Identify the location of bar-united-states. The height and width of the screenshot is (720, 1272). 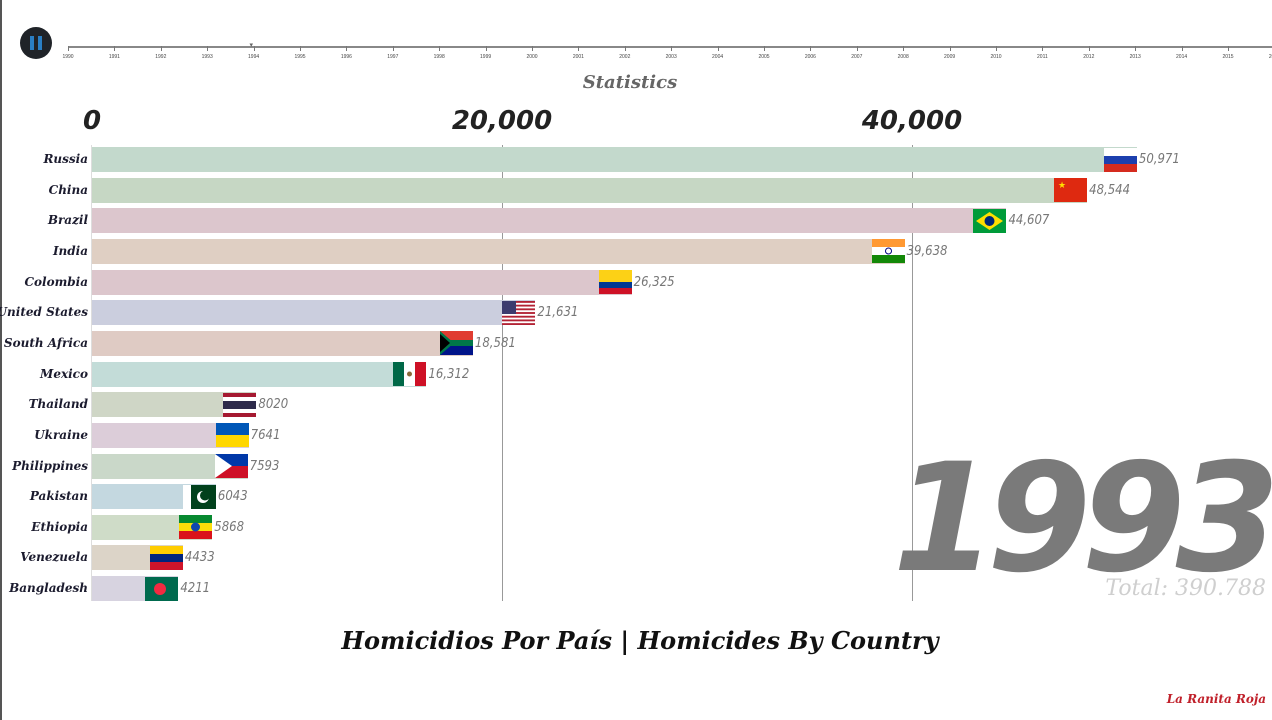
(314, 313).